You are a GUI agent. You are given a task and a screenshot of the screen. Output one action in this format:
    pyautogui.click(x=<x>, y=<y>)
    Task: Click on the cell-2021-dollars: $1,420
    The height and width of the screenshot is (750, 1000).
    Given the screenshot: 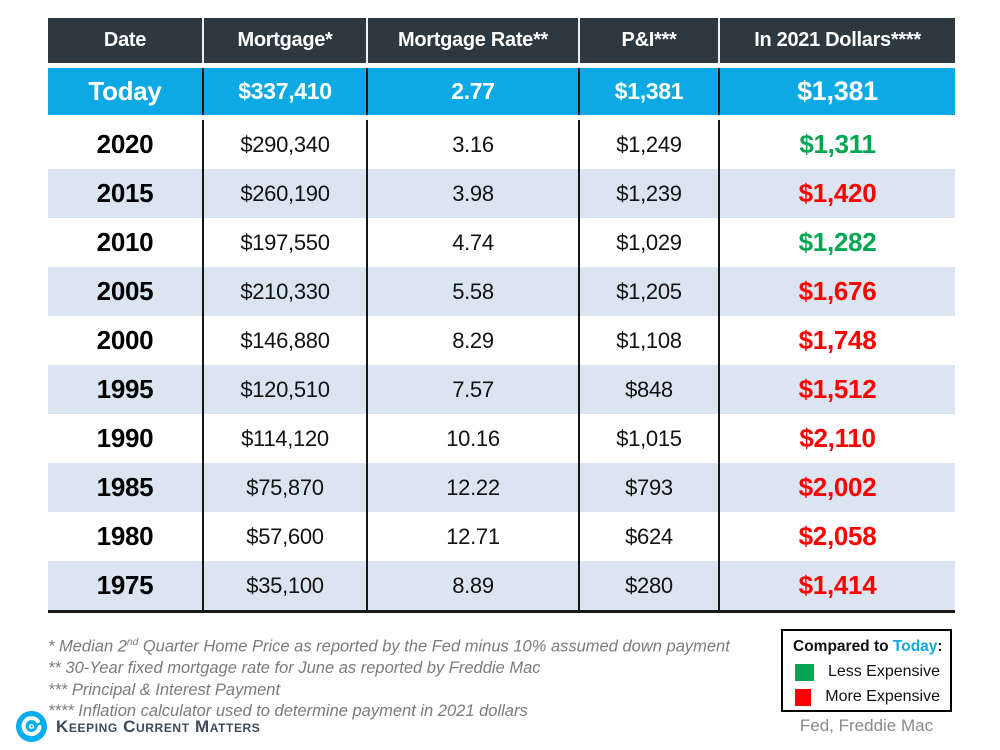 What is the action you would take?
    pyautogui.click(x=836, y=193)
    